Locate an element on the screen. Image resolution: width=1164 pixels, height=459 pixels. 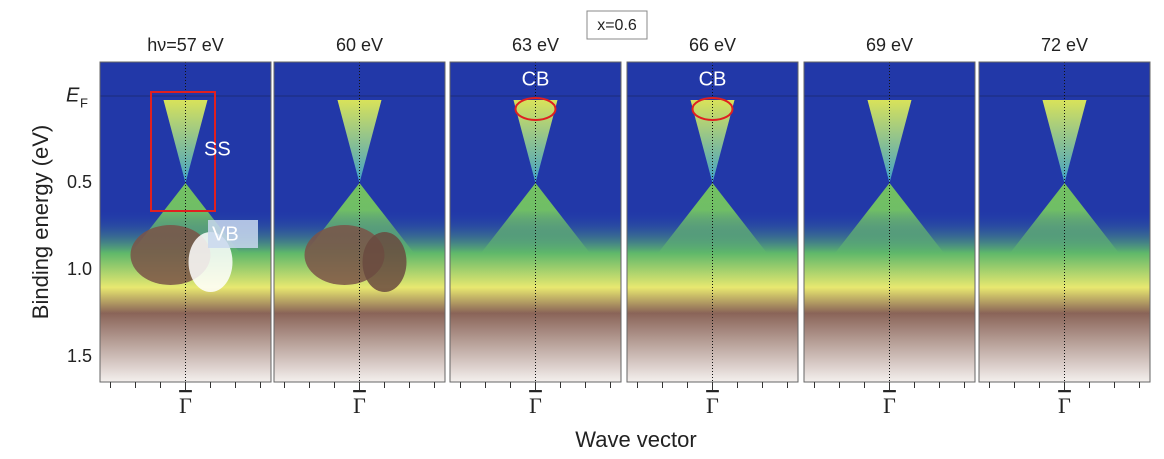
panel-title: 60 eV is located at coordinates (359, 45).